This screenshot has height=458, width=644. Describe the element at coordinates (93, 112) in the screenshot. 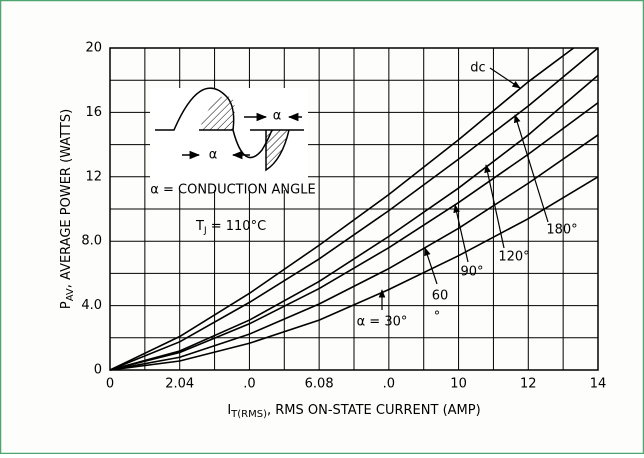

I see `y-tick-label: 16` at that location.